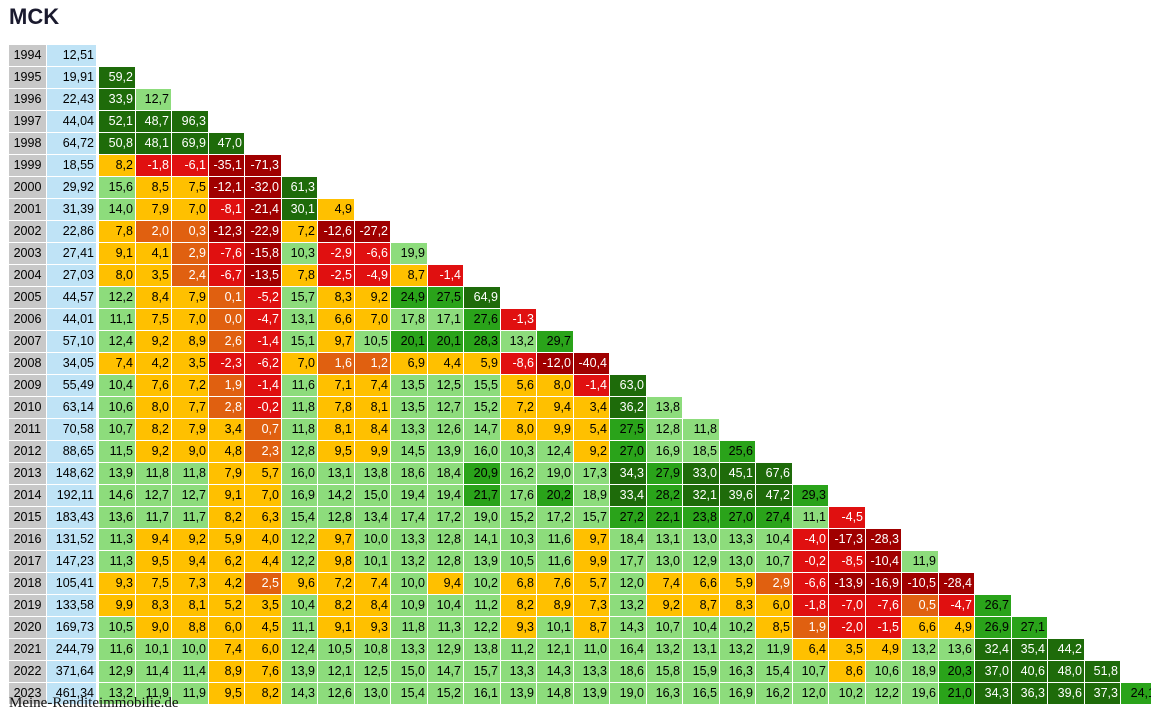  What do you see at coordinates (555, 341) in the screenshot?
I see `return-cell: 29,7` at bounding box center [555, 341].